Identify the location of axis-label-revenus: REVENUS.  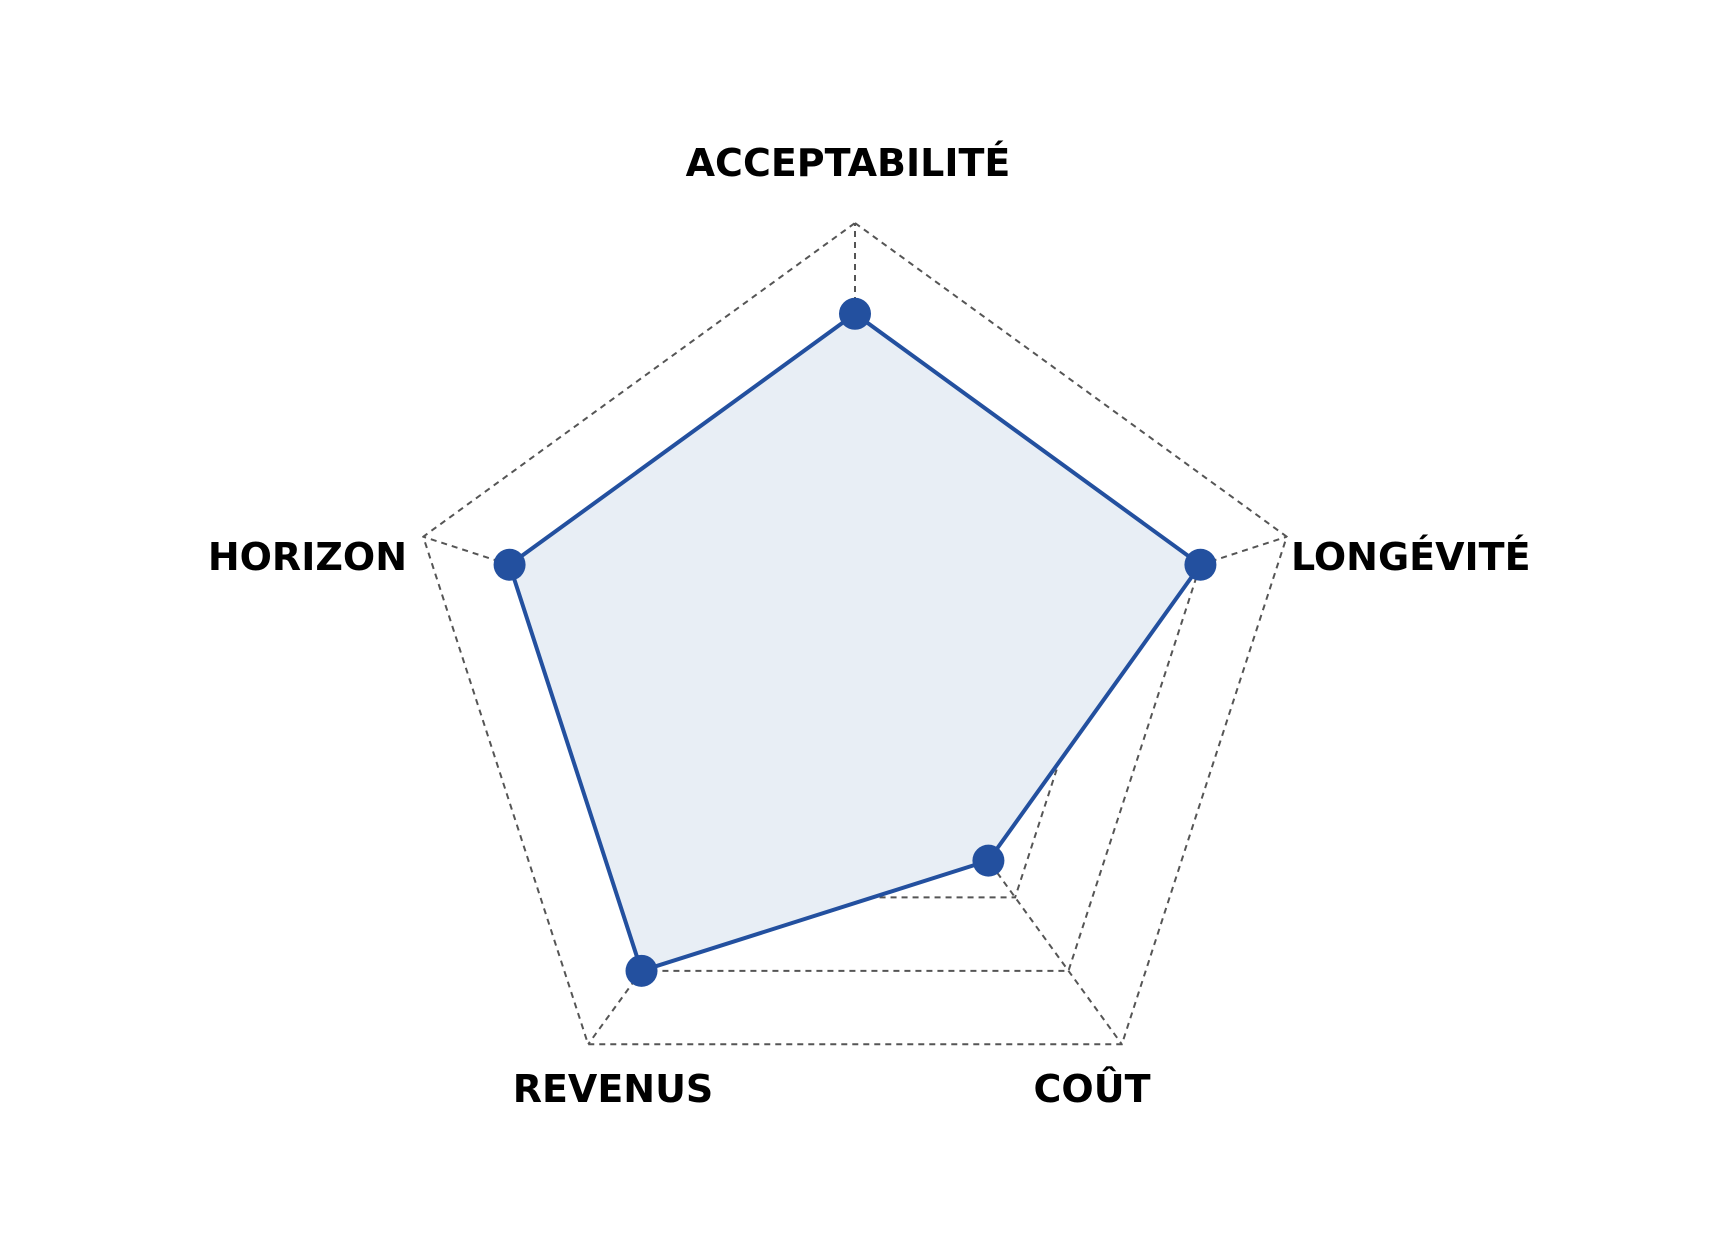
(613, 1089).